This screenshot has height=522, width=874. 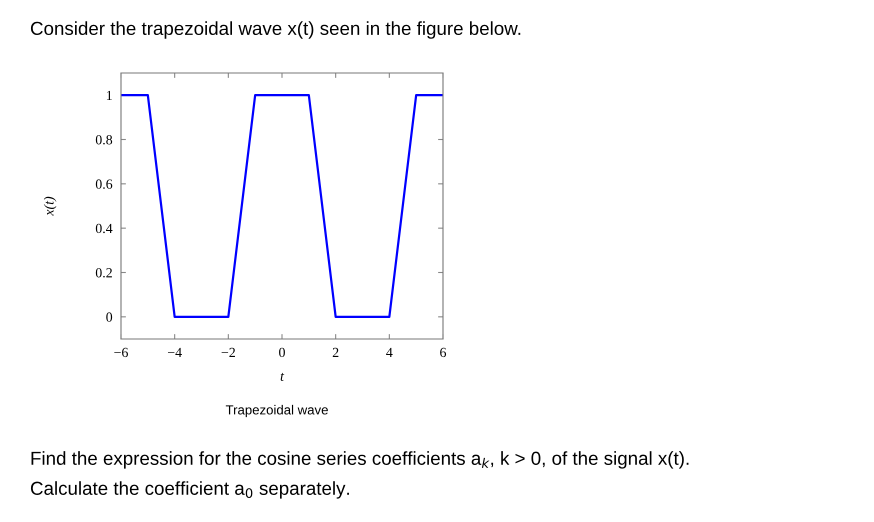 What do you see at coordinates (228, 352) in the screenshot?
I see `x-tick-label: −2` at bounding box center [228, 352].